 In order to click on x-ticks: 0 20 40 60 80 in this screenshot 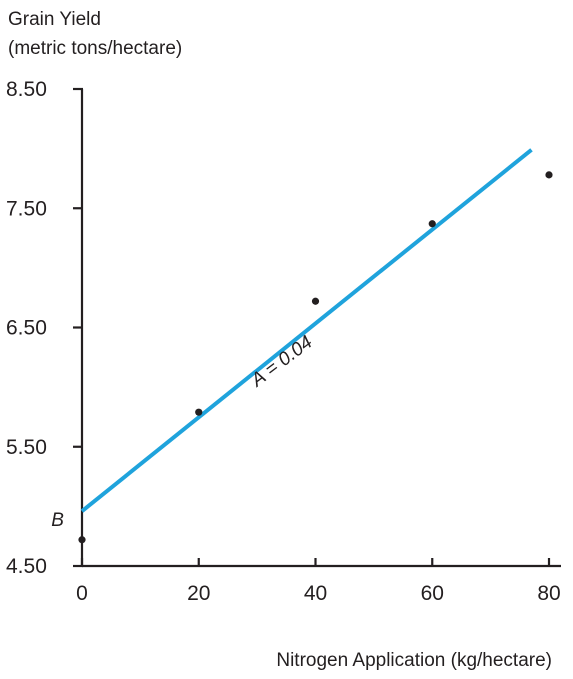, I will do `click(318, 581)`.